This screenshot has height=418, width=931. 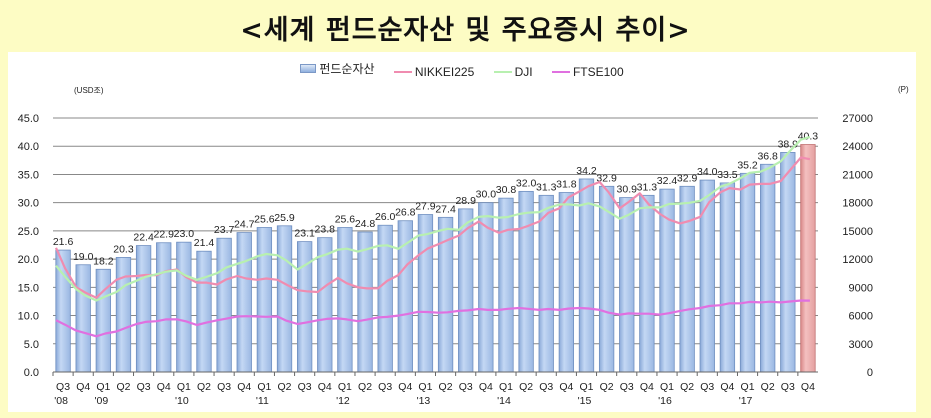 I want to click on bar-value-label: 26.8, so click(x=405, y=213).